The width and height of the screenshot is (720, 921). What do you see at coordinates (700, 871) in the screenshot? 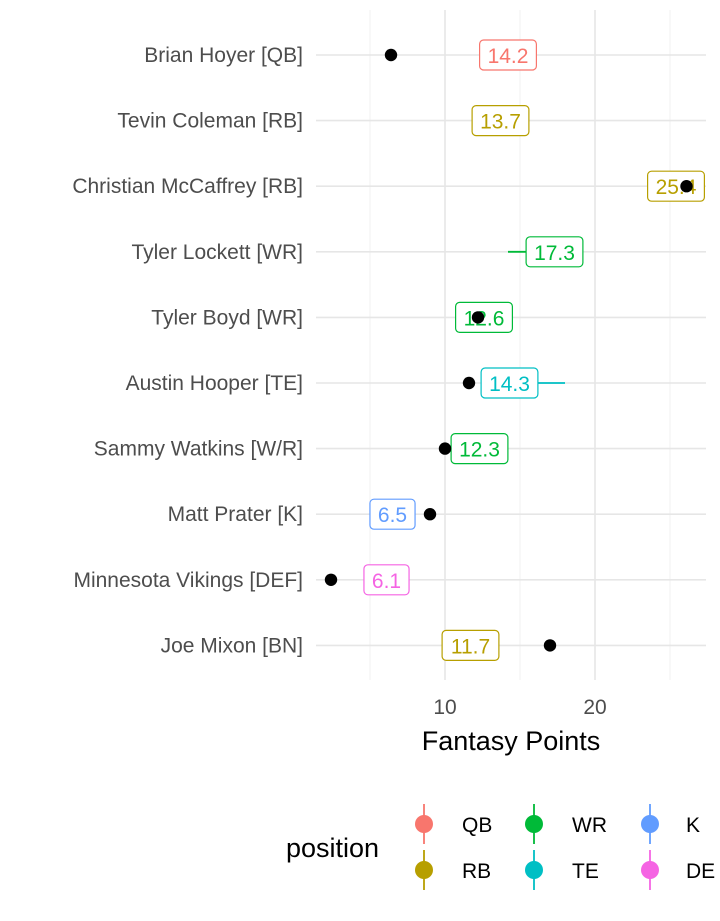
I see `legend-label: DE` at bounding box center [700, 871].